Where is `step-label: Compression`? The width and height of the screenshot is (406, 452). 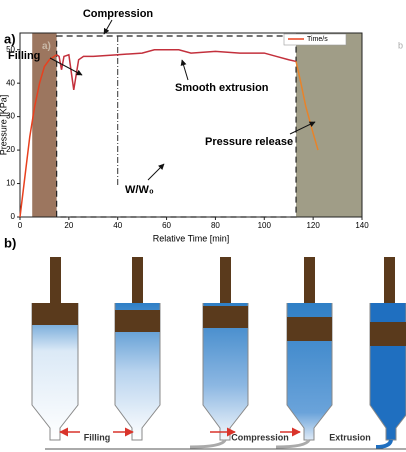
step-label: Compression is located at coordinates (260, 437).